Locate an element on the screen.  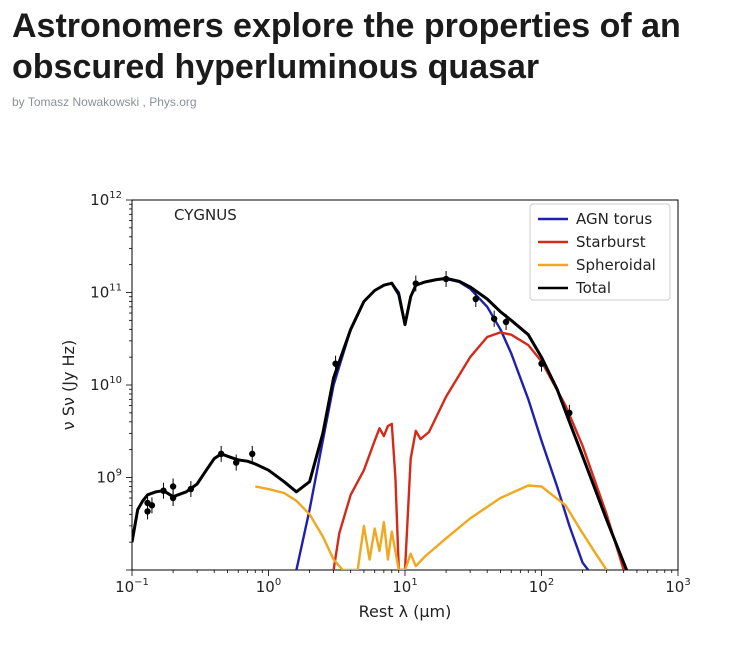
x-tick-exponent: −1 is located at coordinates (141, 582).